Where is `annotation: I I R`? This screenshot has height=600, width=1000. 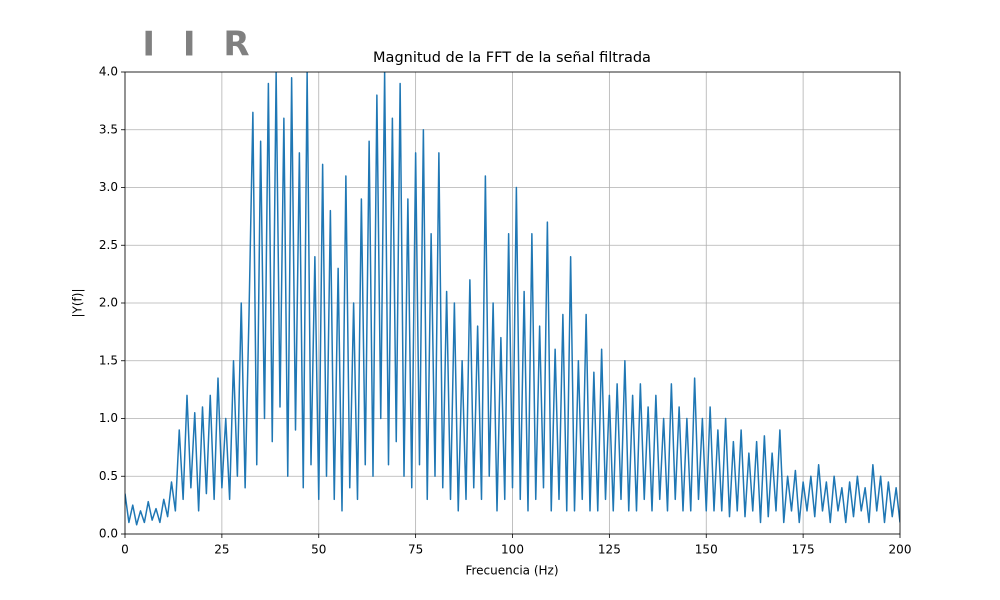
annotation: I I R is located at coordinates (199, 45).